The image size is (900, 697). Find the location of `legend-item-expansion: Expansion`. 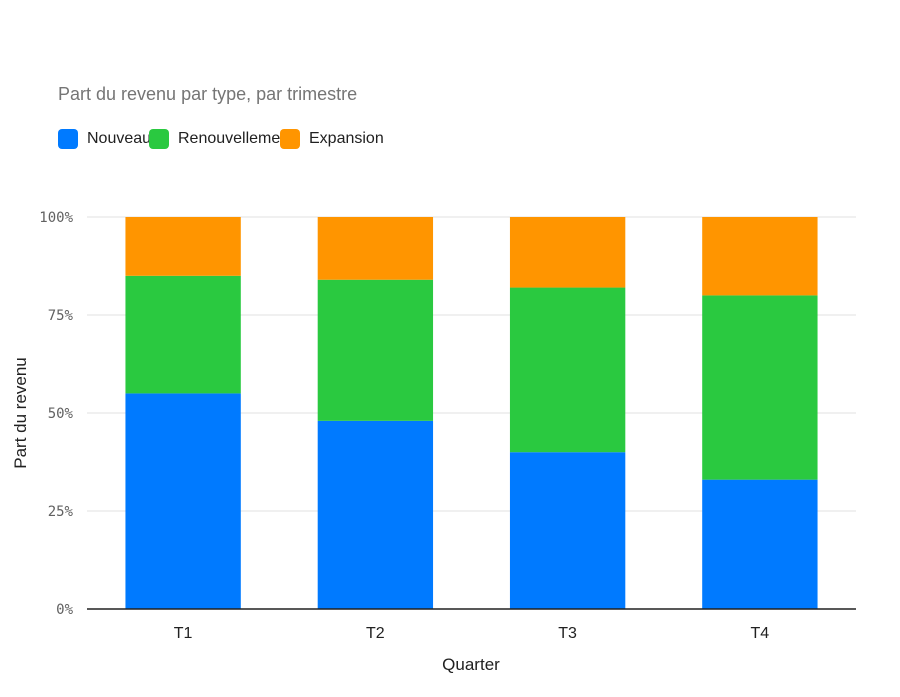

legend-item-expansion: Expansion is located at coordinates (345, 139).